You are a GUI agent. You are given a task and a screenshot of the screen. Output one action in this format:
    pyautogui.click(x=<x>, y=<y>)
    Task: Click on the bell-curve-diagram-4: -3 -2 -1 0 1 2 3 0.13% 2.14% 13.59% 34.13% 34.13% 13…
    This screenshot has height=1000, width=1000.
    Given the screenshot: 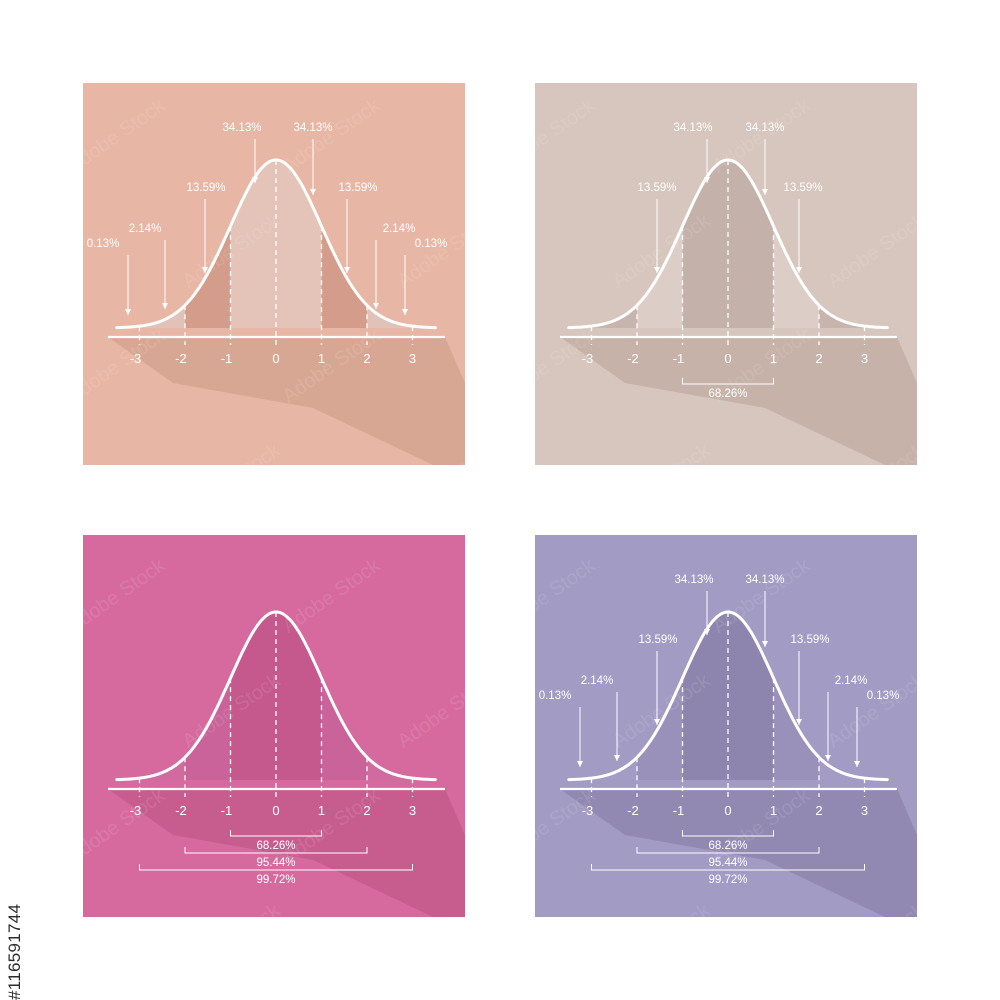 What is the action you would take?
    pyautogui.click(x=726, y=726)
    